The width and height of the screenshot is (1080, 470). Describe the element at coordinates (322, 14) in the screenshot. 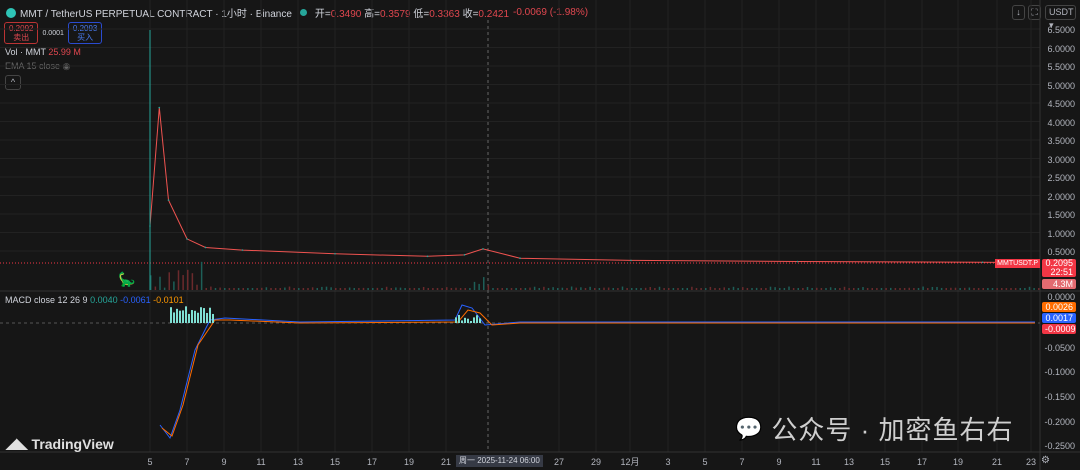

I see `ohlc-key: 开=` at that location.